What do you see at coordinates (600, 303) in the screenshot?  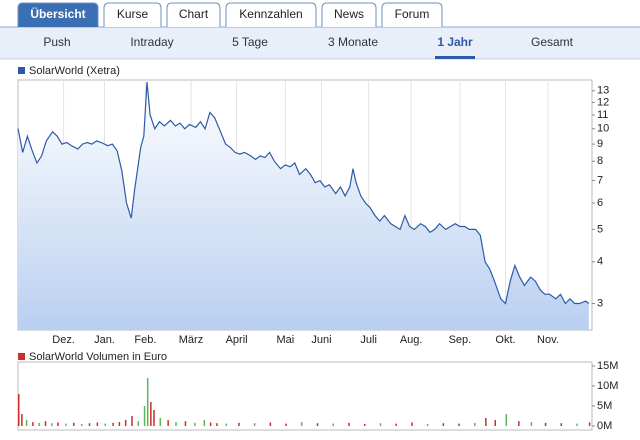 I see `y-tick-label: 3` at bounding box center [600, 303].